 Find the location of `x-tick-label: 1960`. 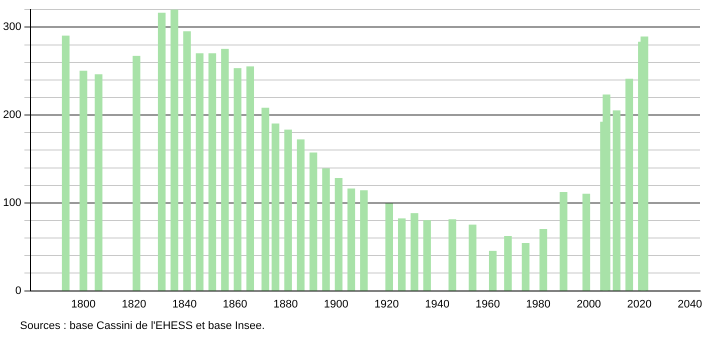

x-tick-label: 1960 is located at coordinates (487, 304).